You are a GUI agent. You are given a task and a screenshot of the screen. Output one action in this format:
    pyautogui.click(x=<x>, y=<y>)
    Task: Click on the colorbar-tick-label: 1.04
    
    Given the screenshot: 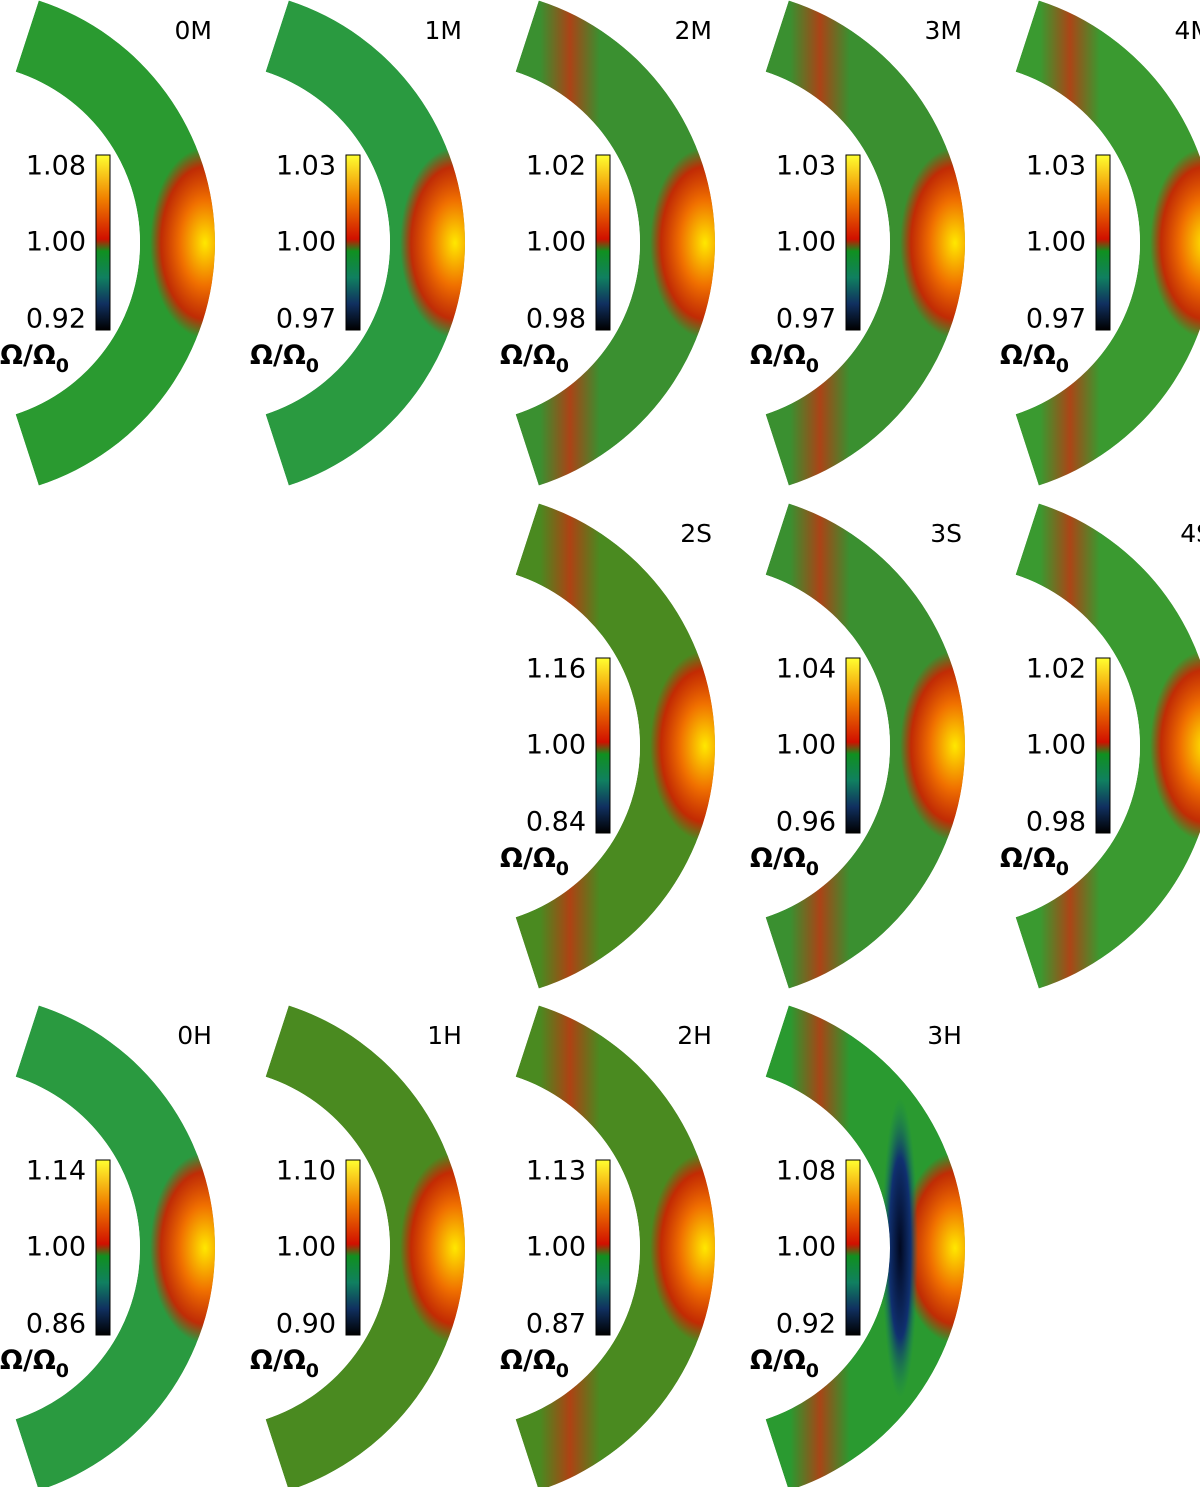 What is the action you would take?
    pyautogui.click(x=806, y=669)
    